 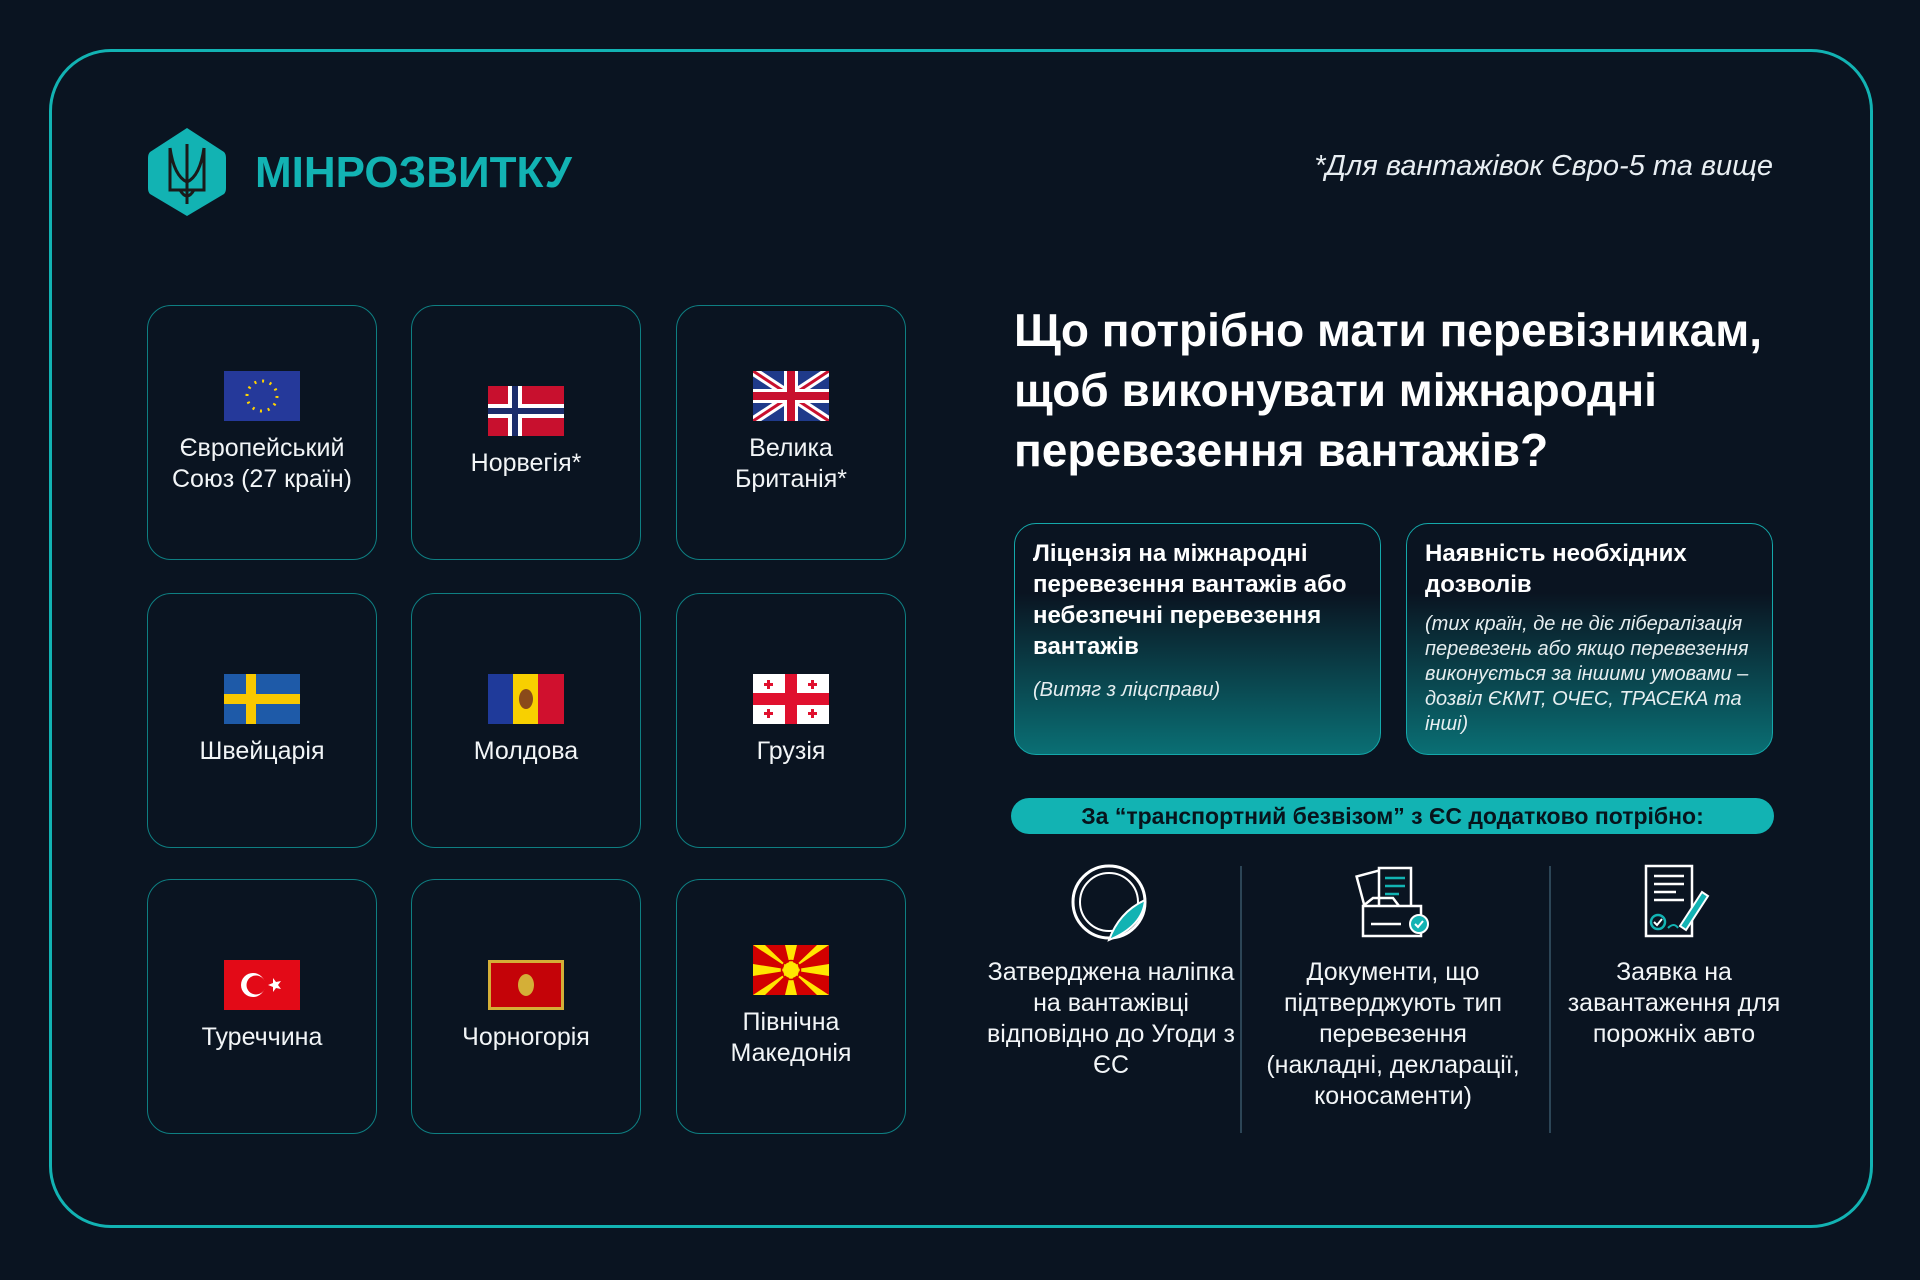 What do you see at coordinates (1127, 690) in the screenshot?
I see `box-subtitle: (Витяг з ліцсправи)` at bounding box center [1127, 690].